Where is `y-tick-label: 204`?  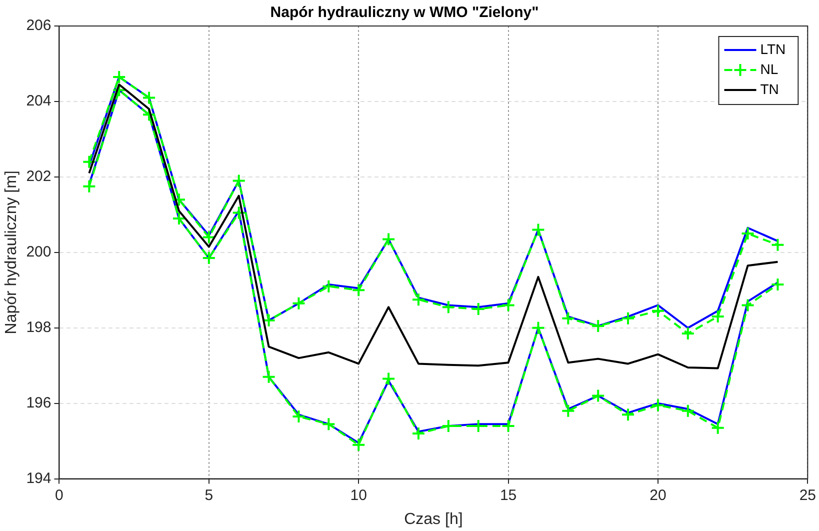
y-tick-label: 204 is located at coordinates (39, 101).